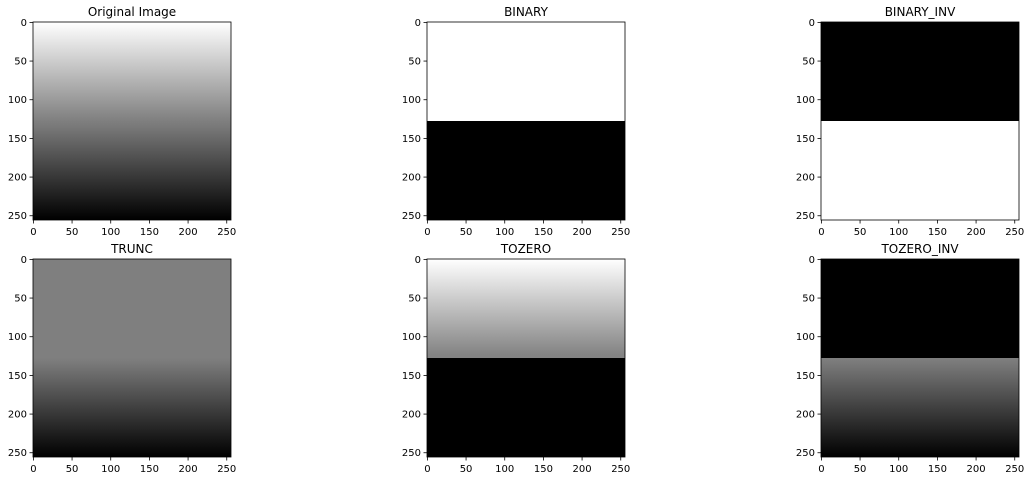 The width and height of the screenshot is (1031, 482). Describe the element at coordinates (920, 12) in the screenshot. I see `panel-title: BINARY_INV` at that location.